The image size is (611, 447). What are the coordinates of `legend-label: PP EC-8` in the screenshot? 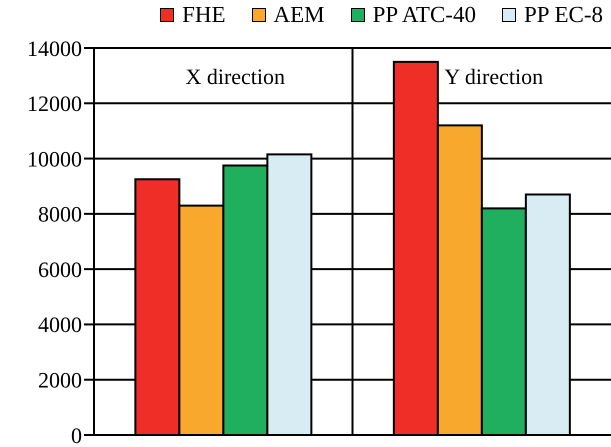 It's located at (563, 15).